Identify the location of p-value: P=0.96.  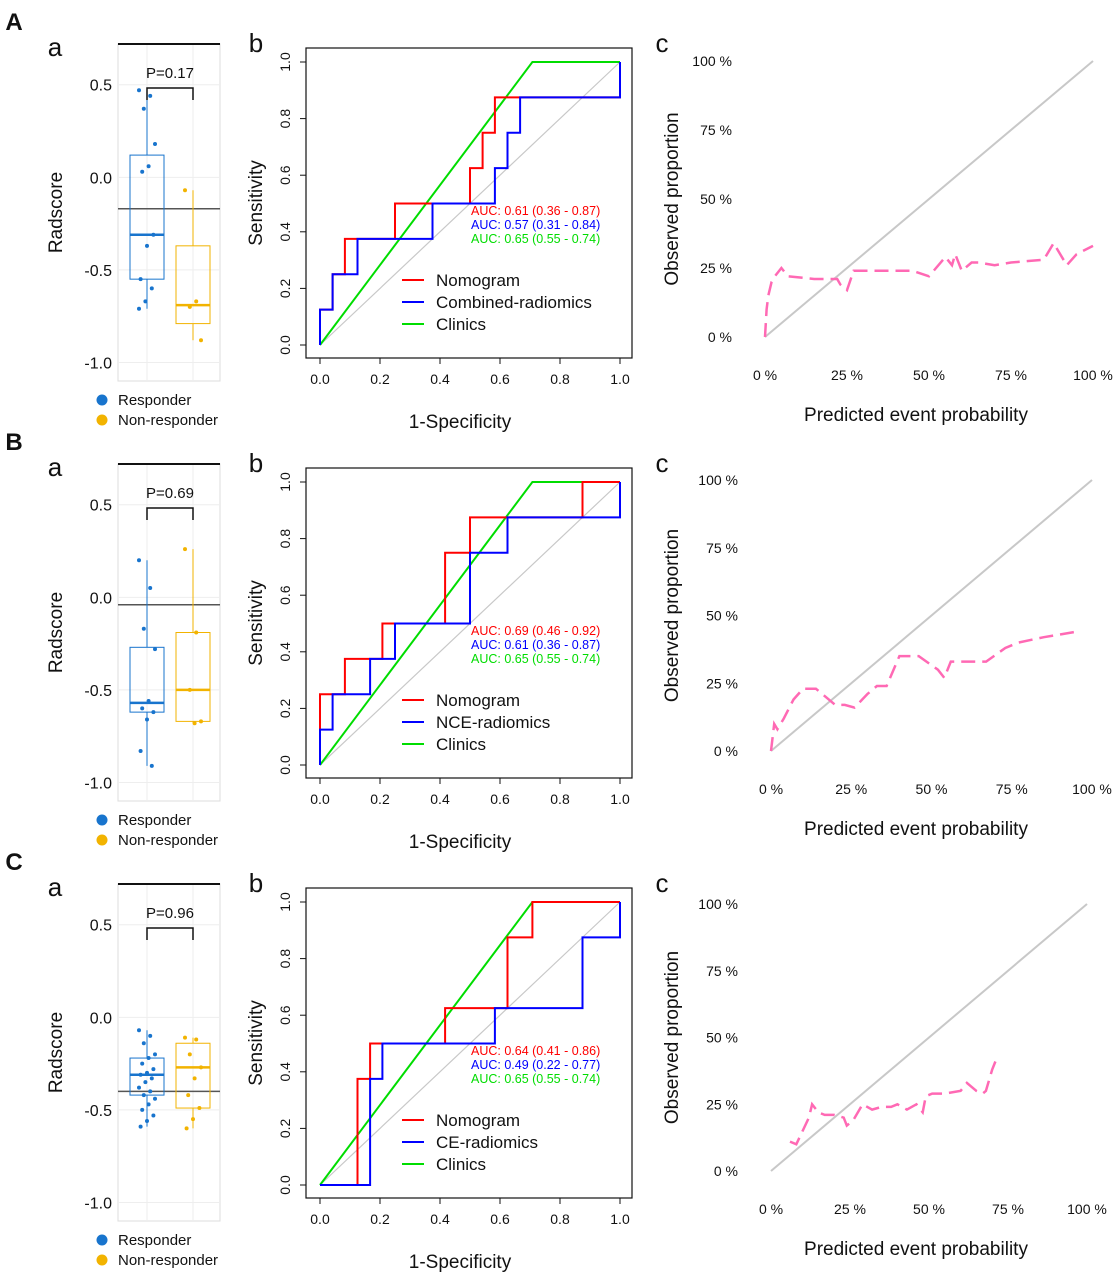
(170, 913).